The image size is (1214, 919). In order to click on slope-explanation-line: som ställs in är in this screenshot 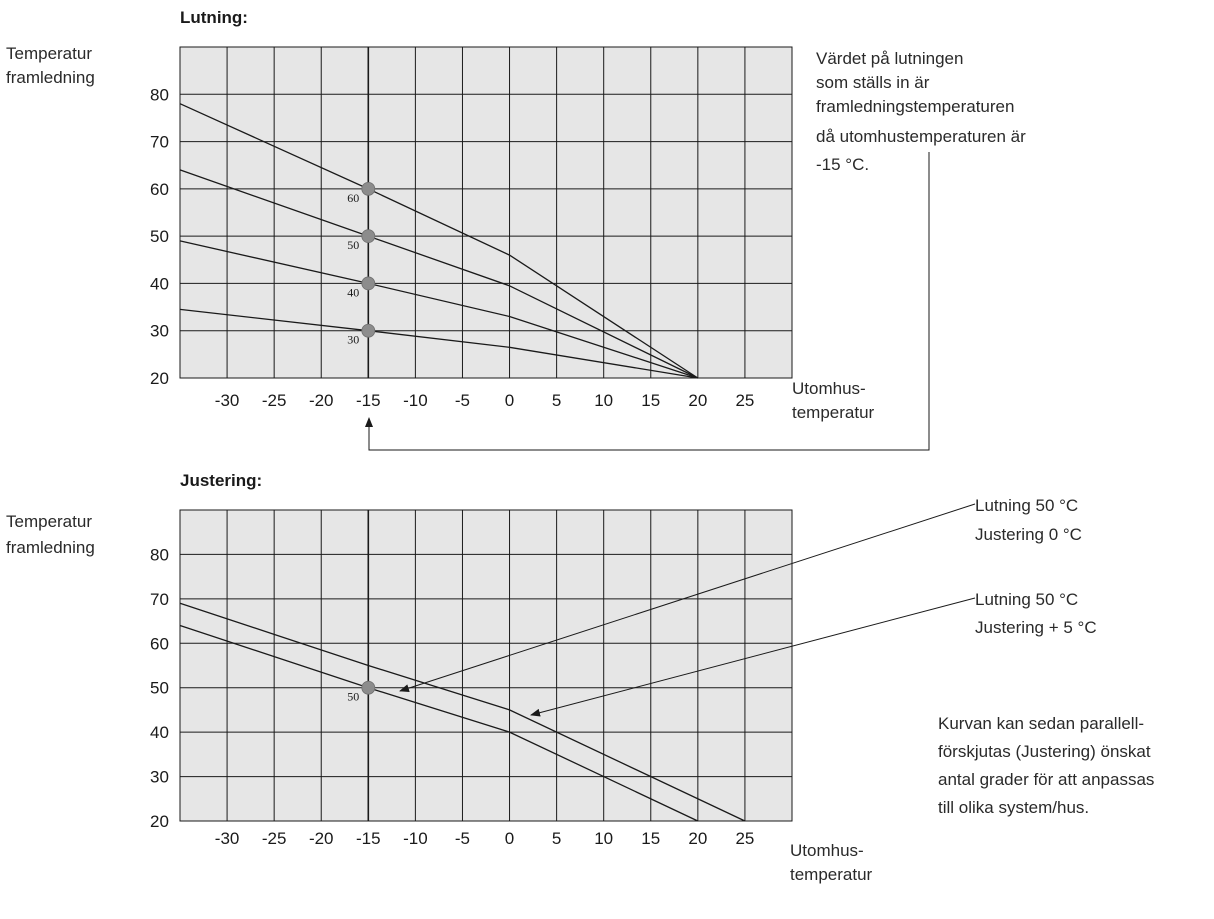, I will do `click(873, 82)`.